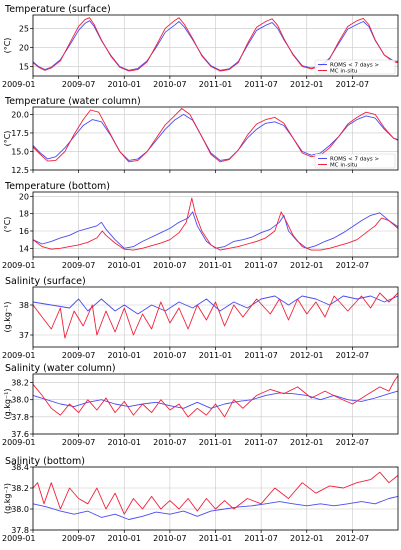  Describe the element at coordinates (57, 186) in the screenshot. I see `panel-title: Temperature (bottom)` at that location.